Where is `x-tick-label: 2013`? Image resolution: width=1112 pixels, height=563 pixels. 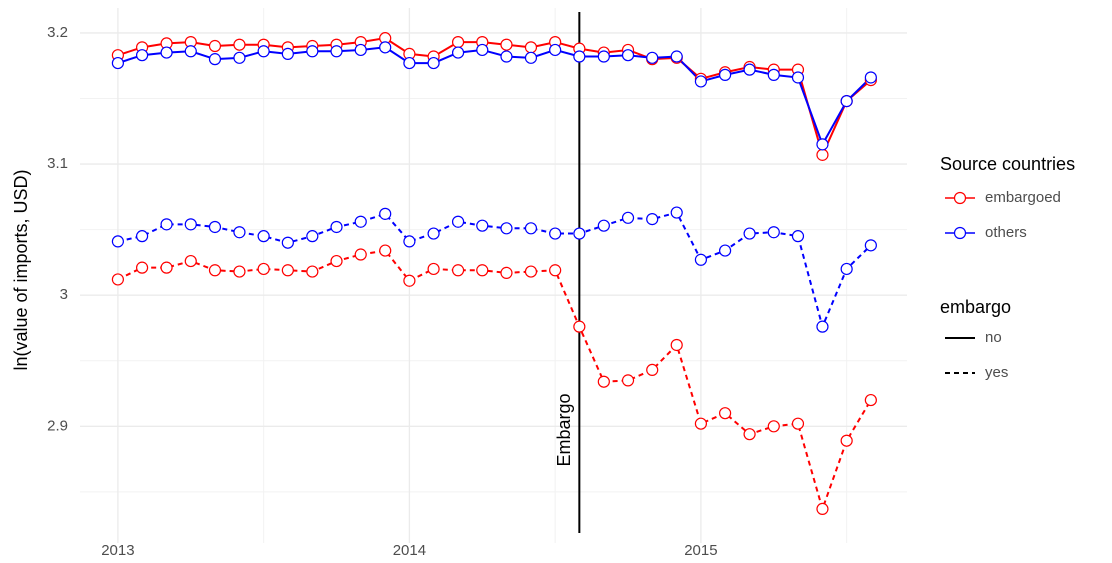
x-tick-label: 2013 is located at coordinates (117, 550).